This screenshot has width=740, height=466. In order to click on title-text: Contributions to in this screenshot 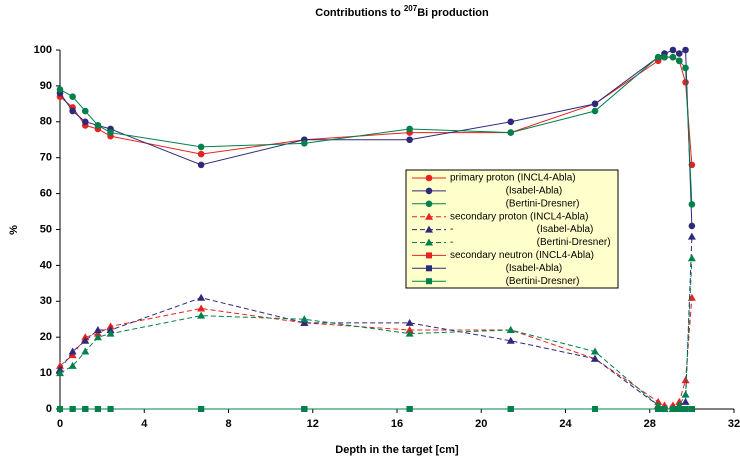, I will do `click(359, 13)`.